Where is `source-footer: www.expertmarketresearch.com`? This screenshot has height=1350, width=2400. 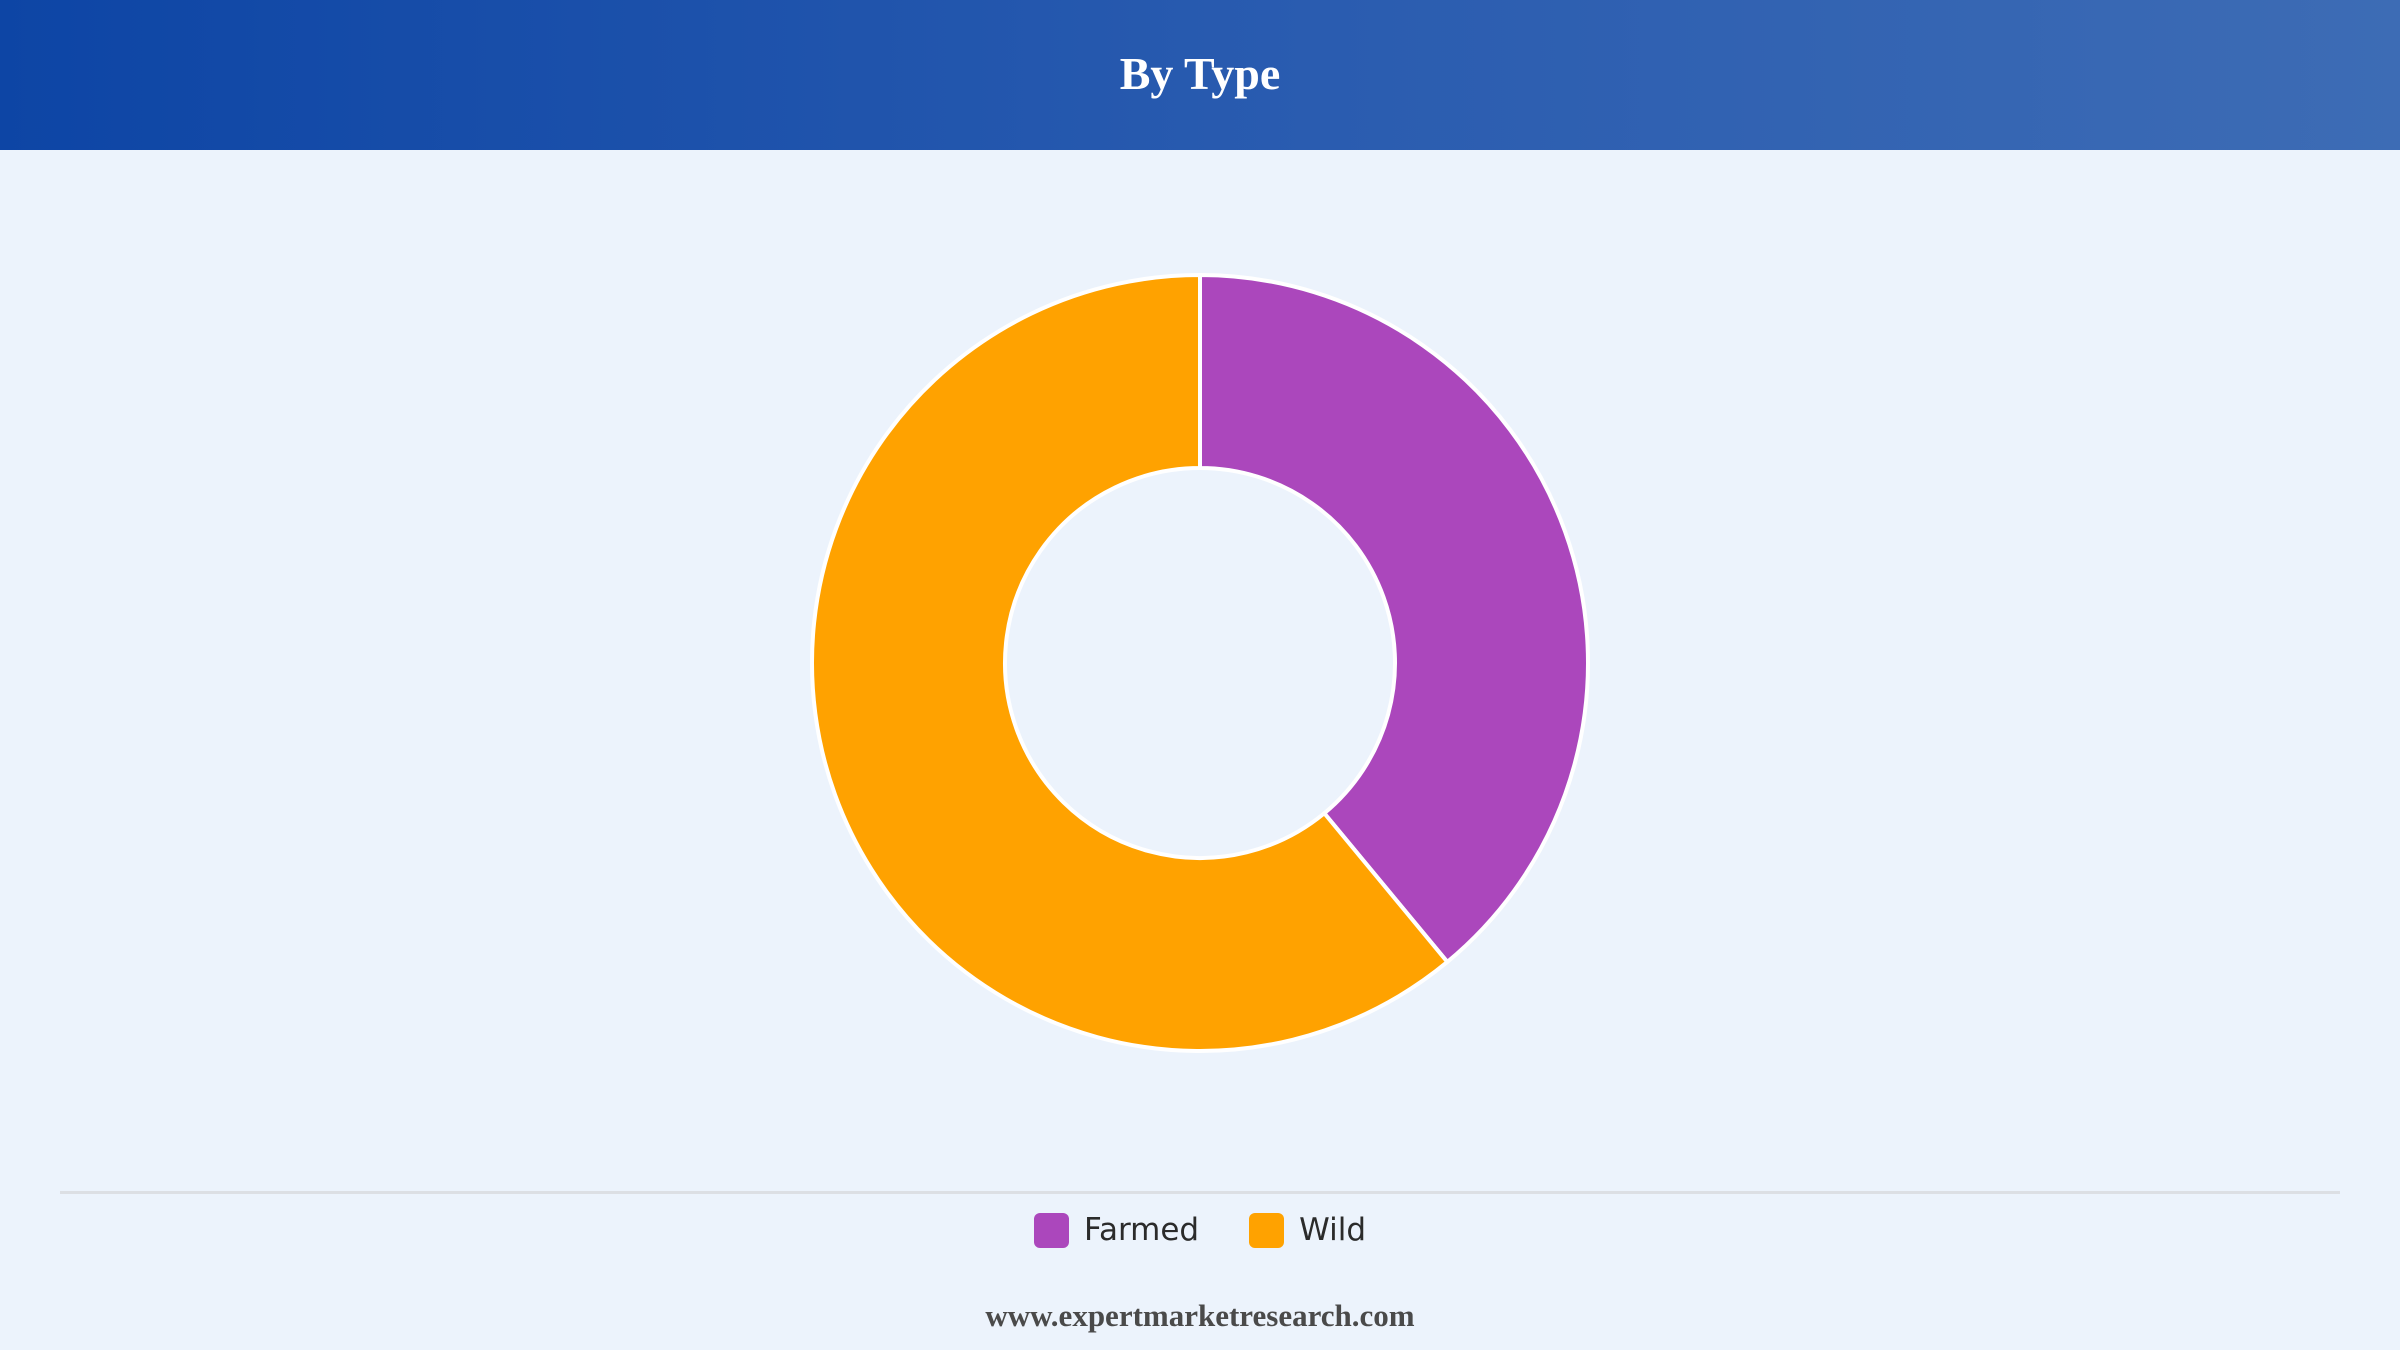 source-footer: www.expertmarketresearch.com is located at coordinates (1200, 1315).